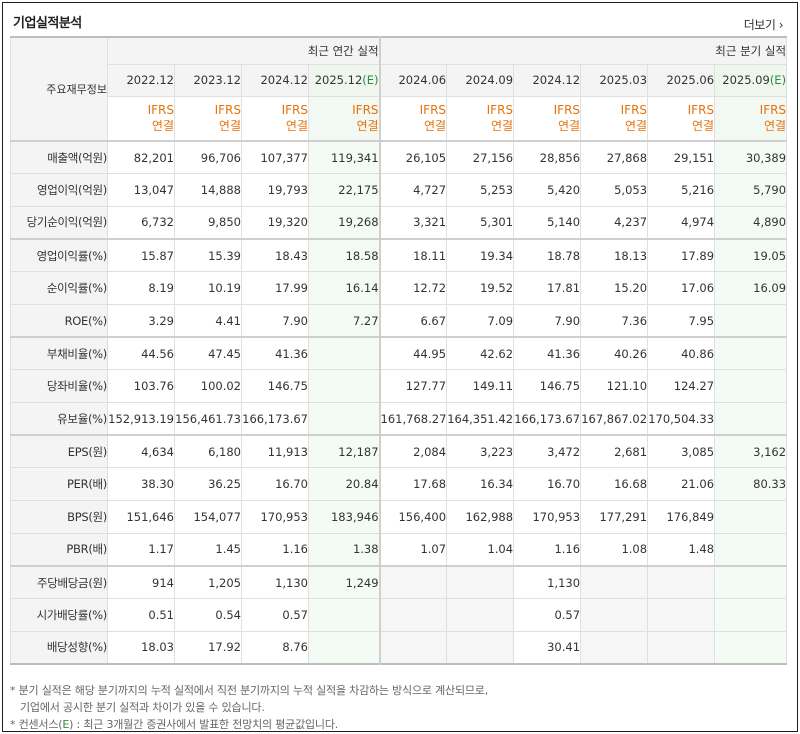 The image size is (800, 734). Describe the element at coordinates (59, 320) in the screenshot. I see `row-label: ROE(%)` at that location.